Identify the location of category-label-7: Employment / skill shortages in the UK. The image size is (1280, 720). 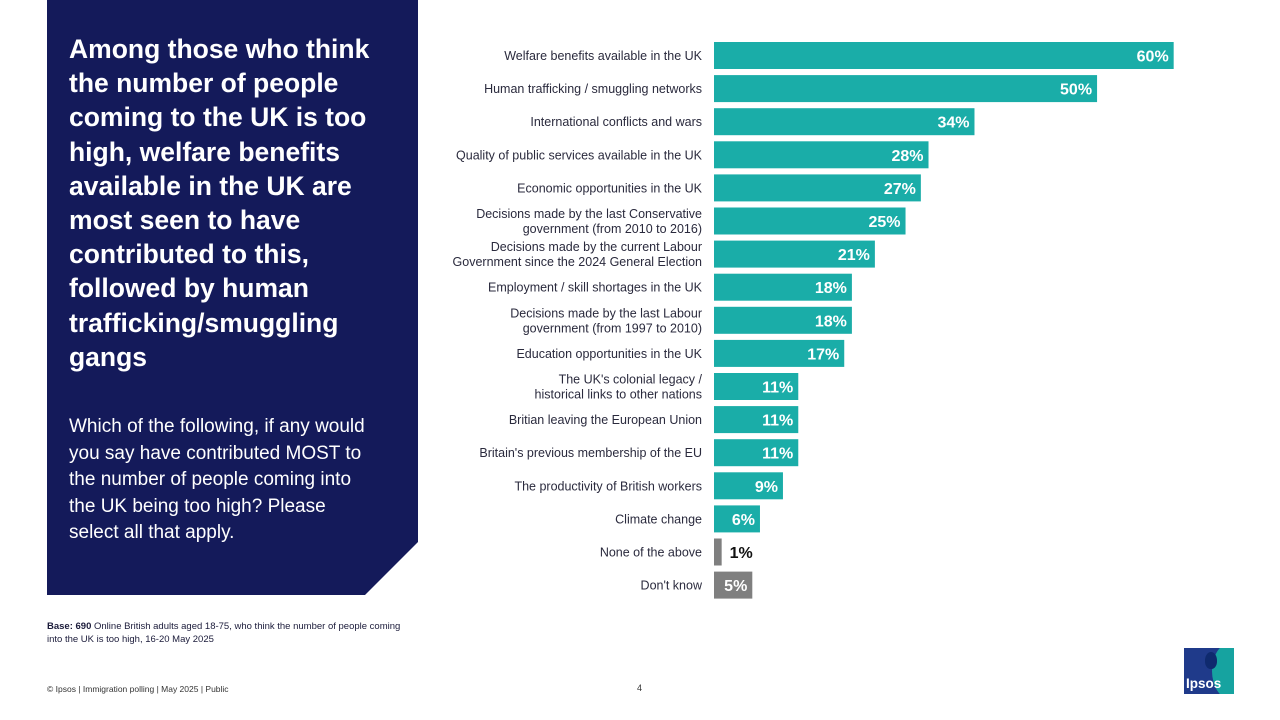
(595, 288).